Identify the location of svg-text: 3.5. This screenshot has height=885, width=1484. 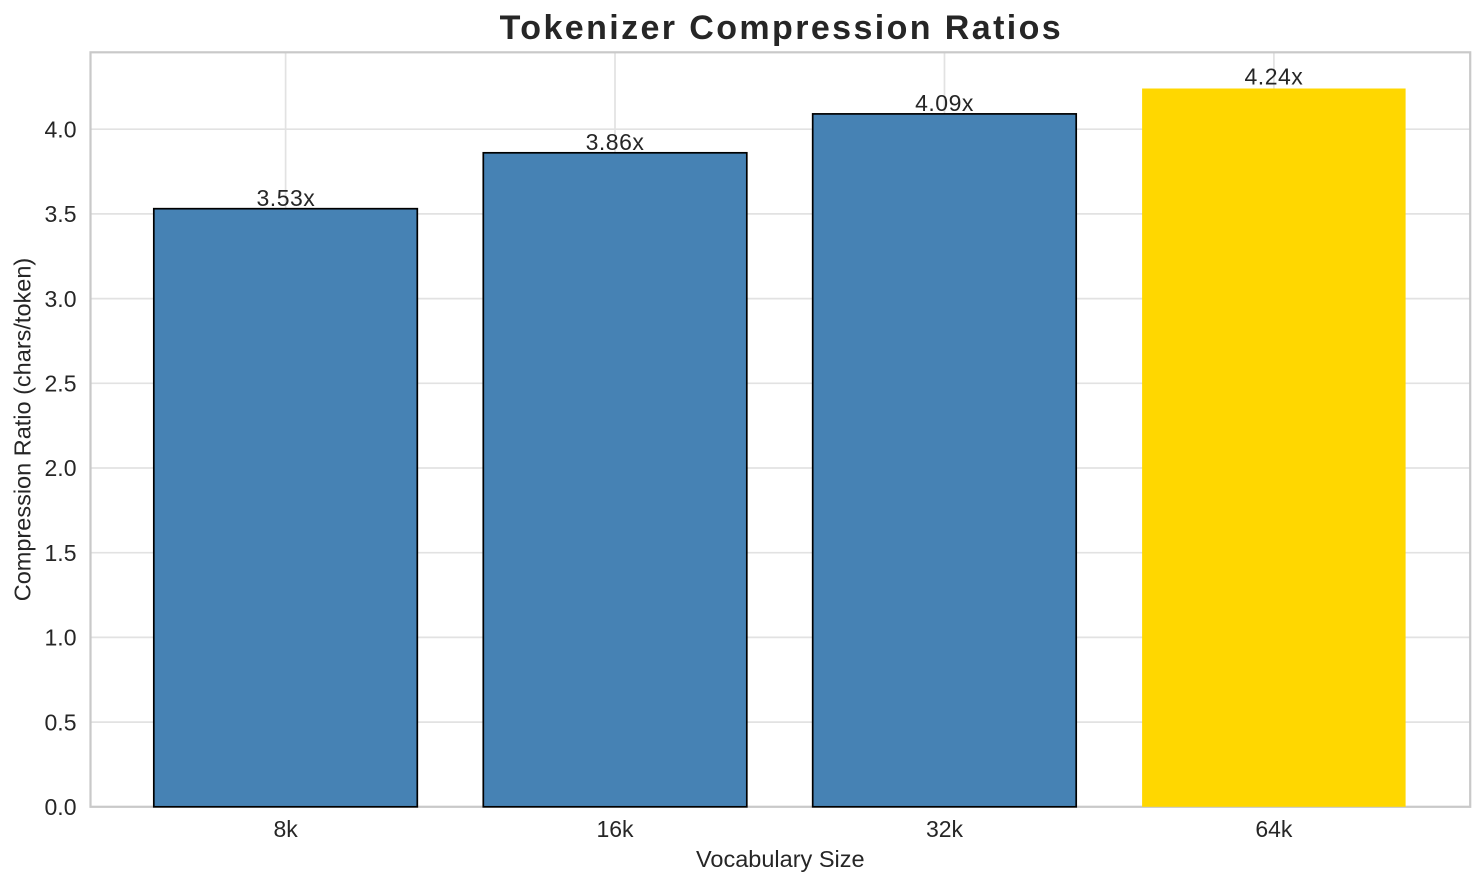
(61, 214).